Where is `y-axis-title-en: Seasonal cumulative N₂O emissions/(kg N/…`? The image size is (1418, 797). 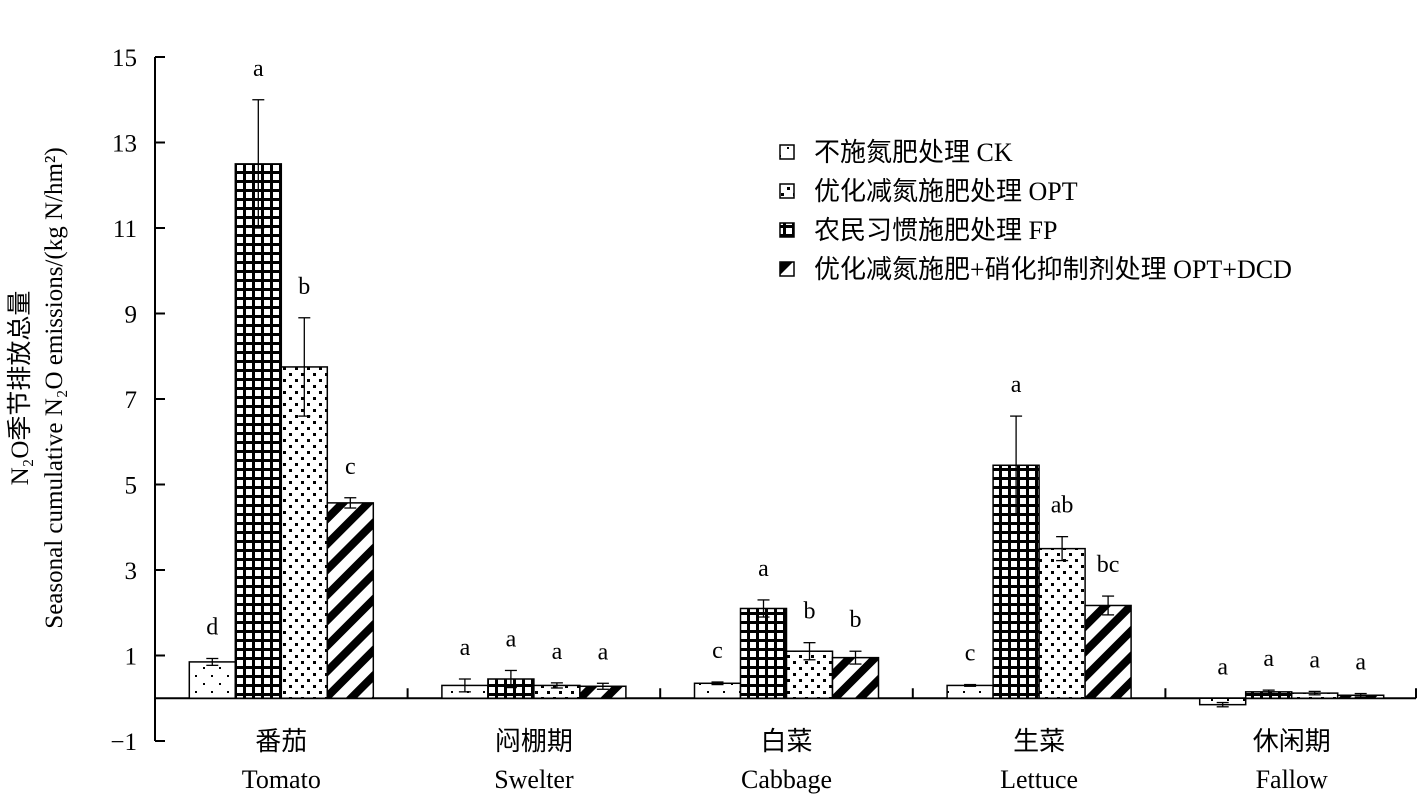
y-axis-title-en: Seasonal cumulative N₂O emissions/(kg N/… is located at coordinates (54, 387).